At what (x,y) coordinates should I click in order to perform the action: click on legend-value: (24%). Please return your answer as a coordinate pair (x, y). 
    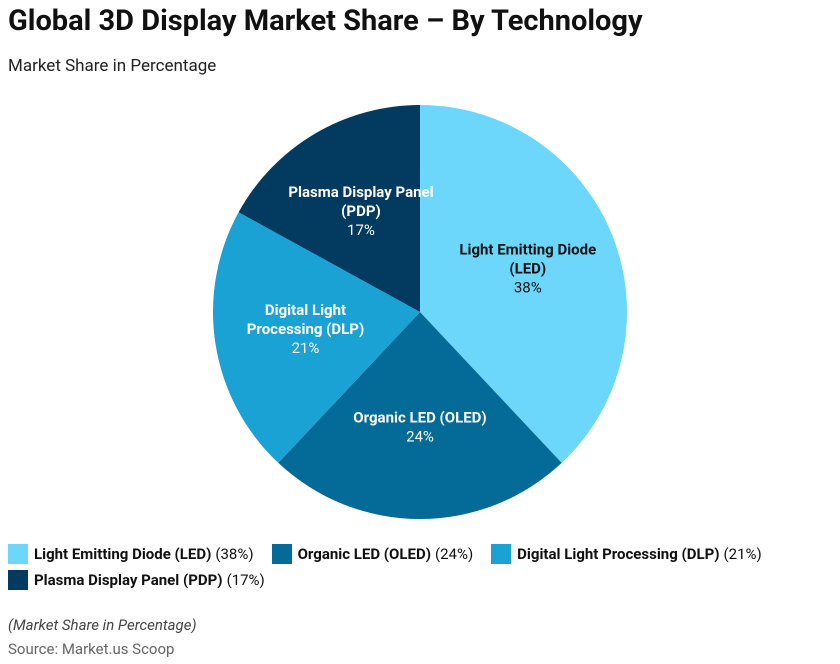
    Looking at the image, I should click on (454, 554).